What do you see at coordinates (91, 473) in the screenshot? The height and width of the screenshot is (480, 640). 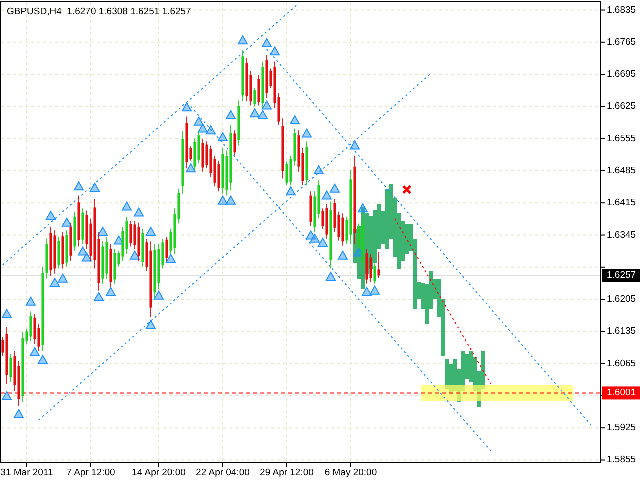 I see `x-tick-label: 7 Apr 12:00` at bounding box center [91, 473].